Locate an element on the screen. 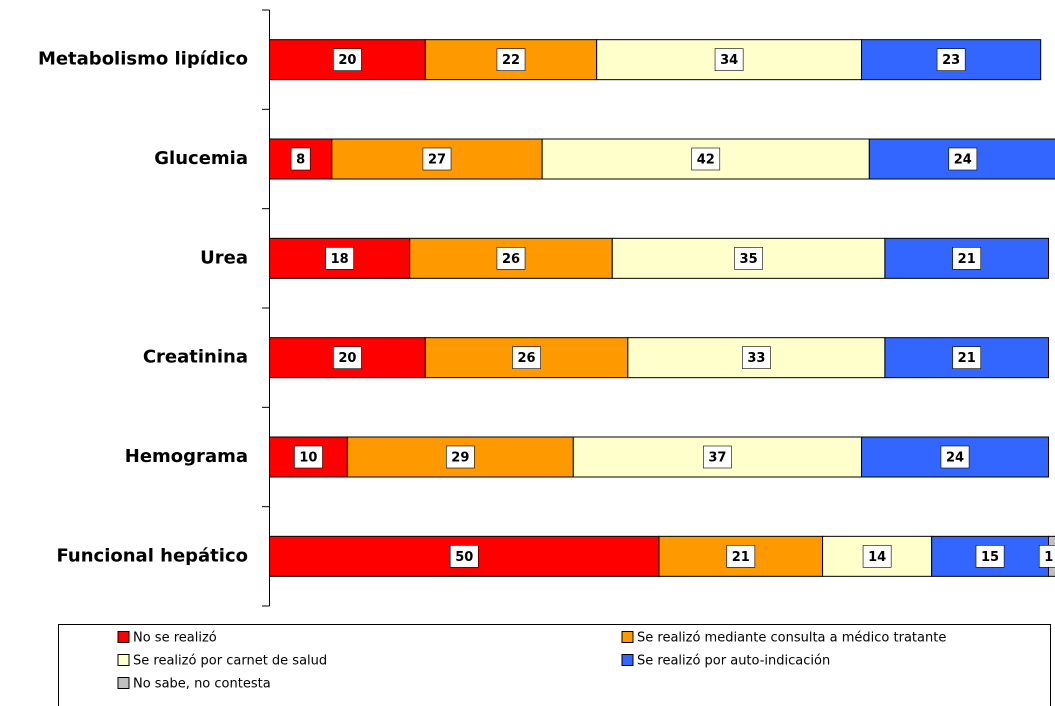  data-label: 8 is located at coordinates (300, 160).